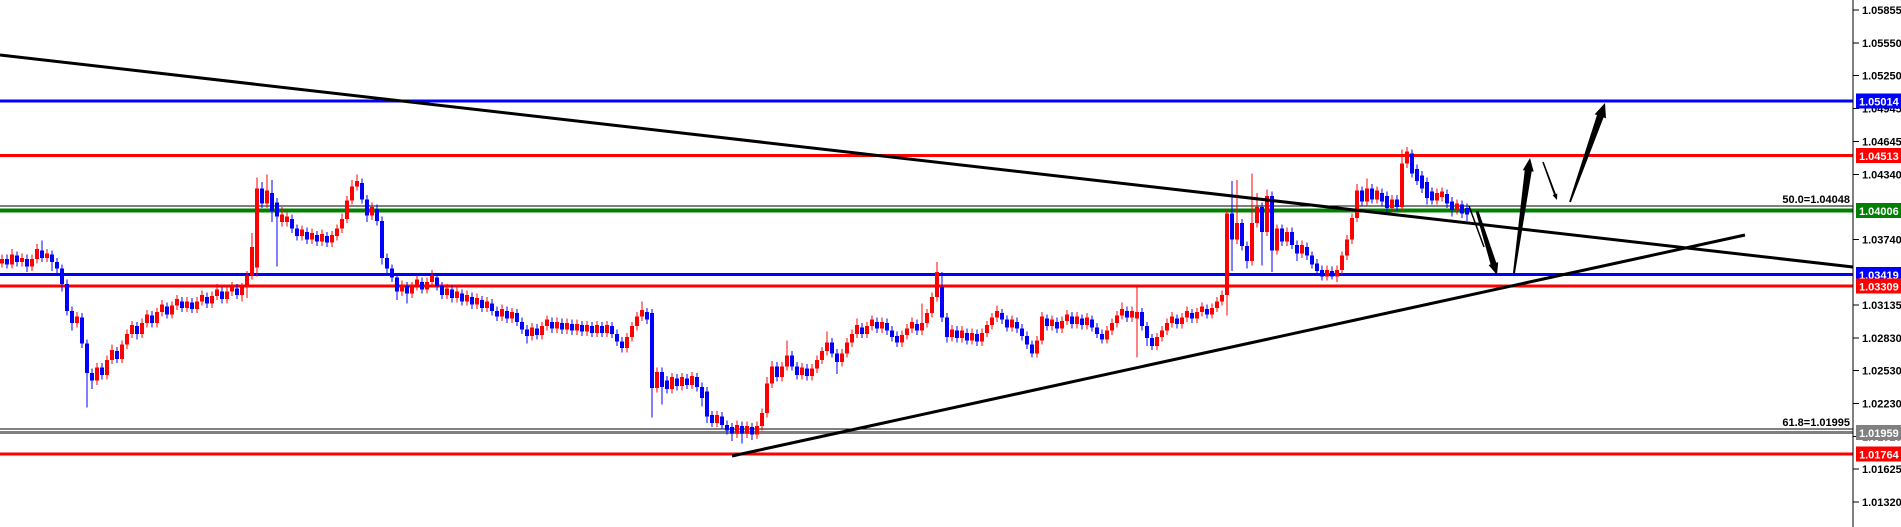 The height and width of the screenshot is (527, 1901). What do you see at coordinates (1878, 454) in the screenshot?
I see `price-badge-bg` at bounding box center [1878, 454].